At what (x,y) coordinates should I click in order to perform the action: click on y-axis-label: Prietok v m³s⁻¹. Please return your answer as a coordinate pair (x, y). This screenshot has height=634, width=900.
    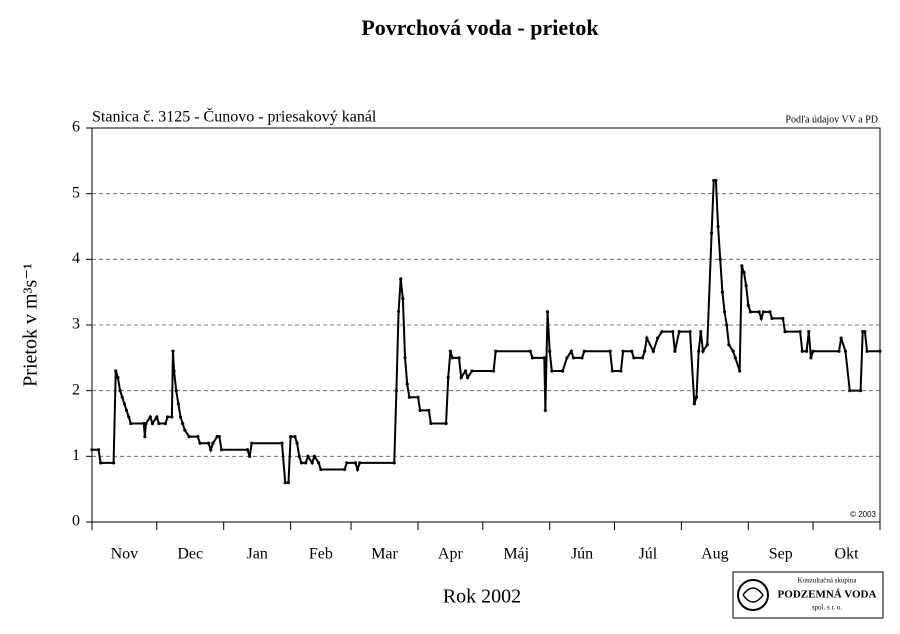
    Looking at the image, I should click on (31, 325).